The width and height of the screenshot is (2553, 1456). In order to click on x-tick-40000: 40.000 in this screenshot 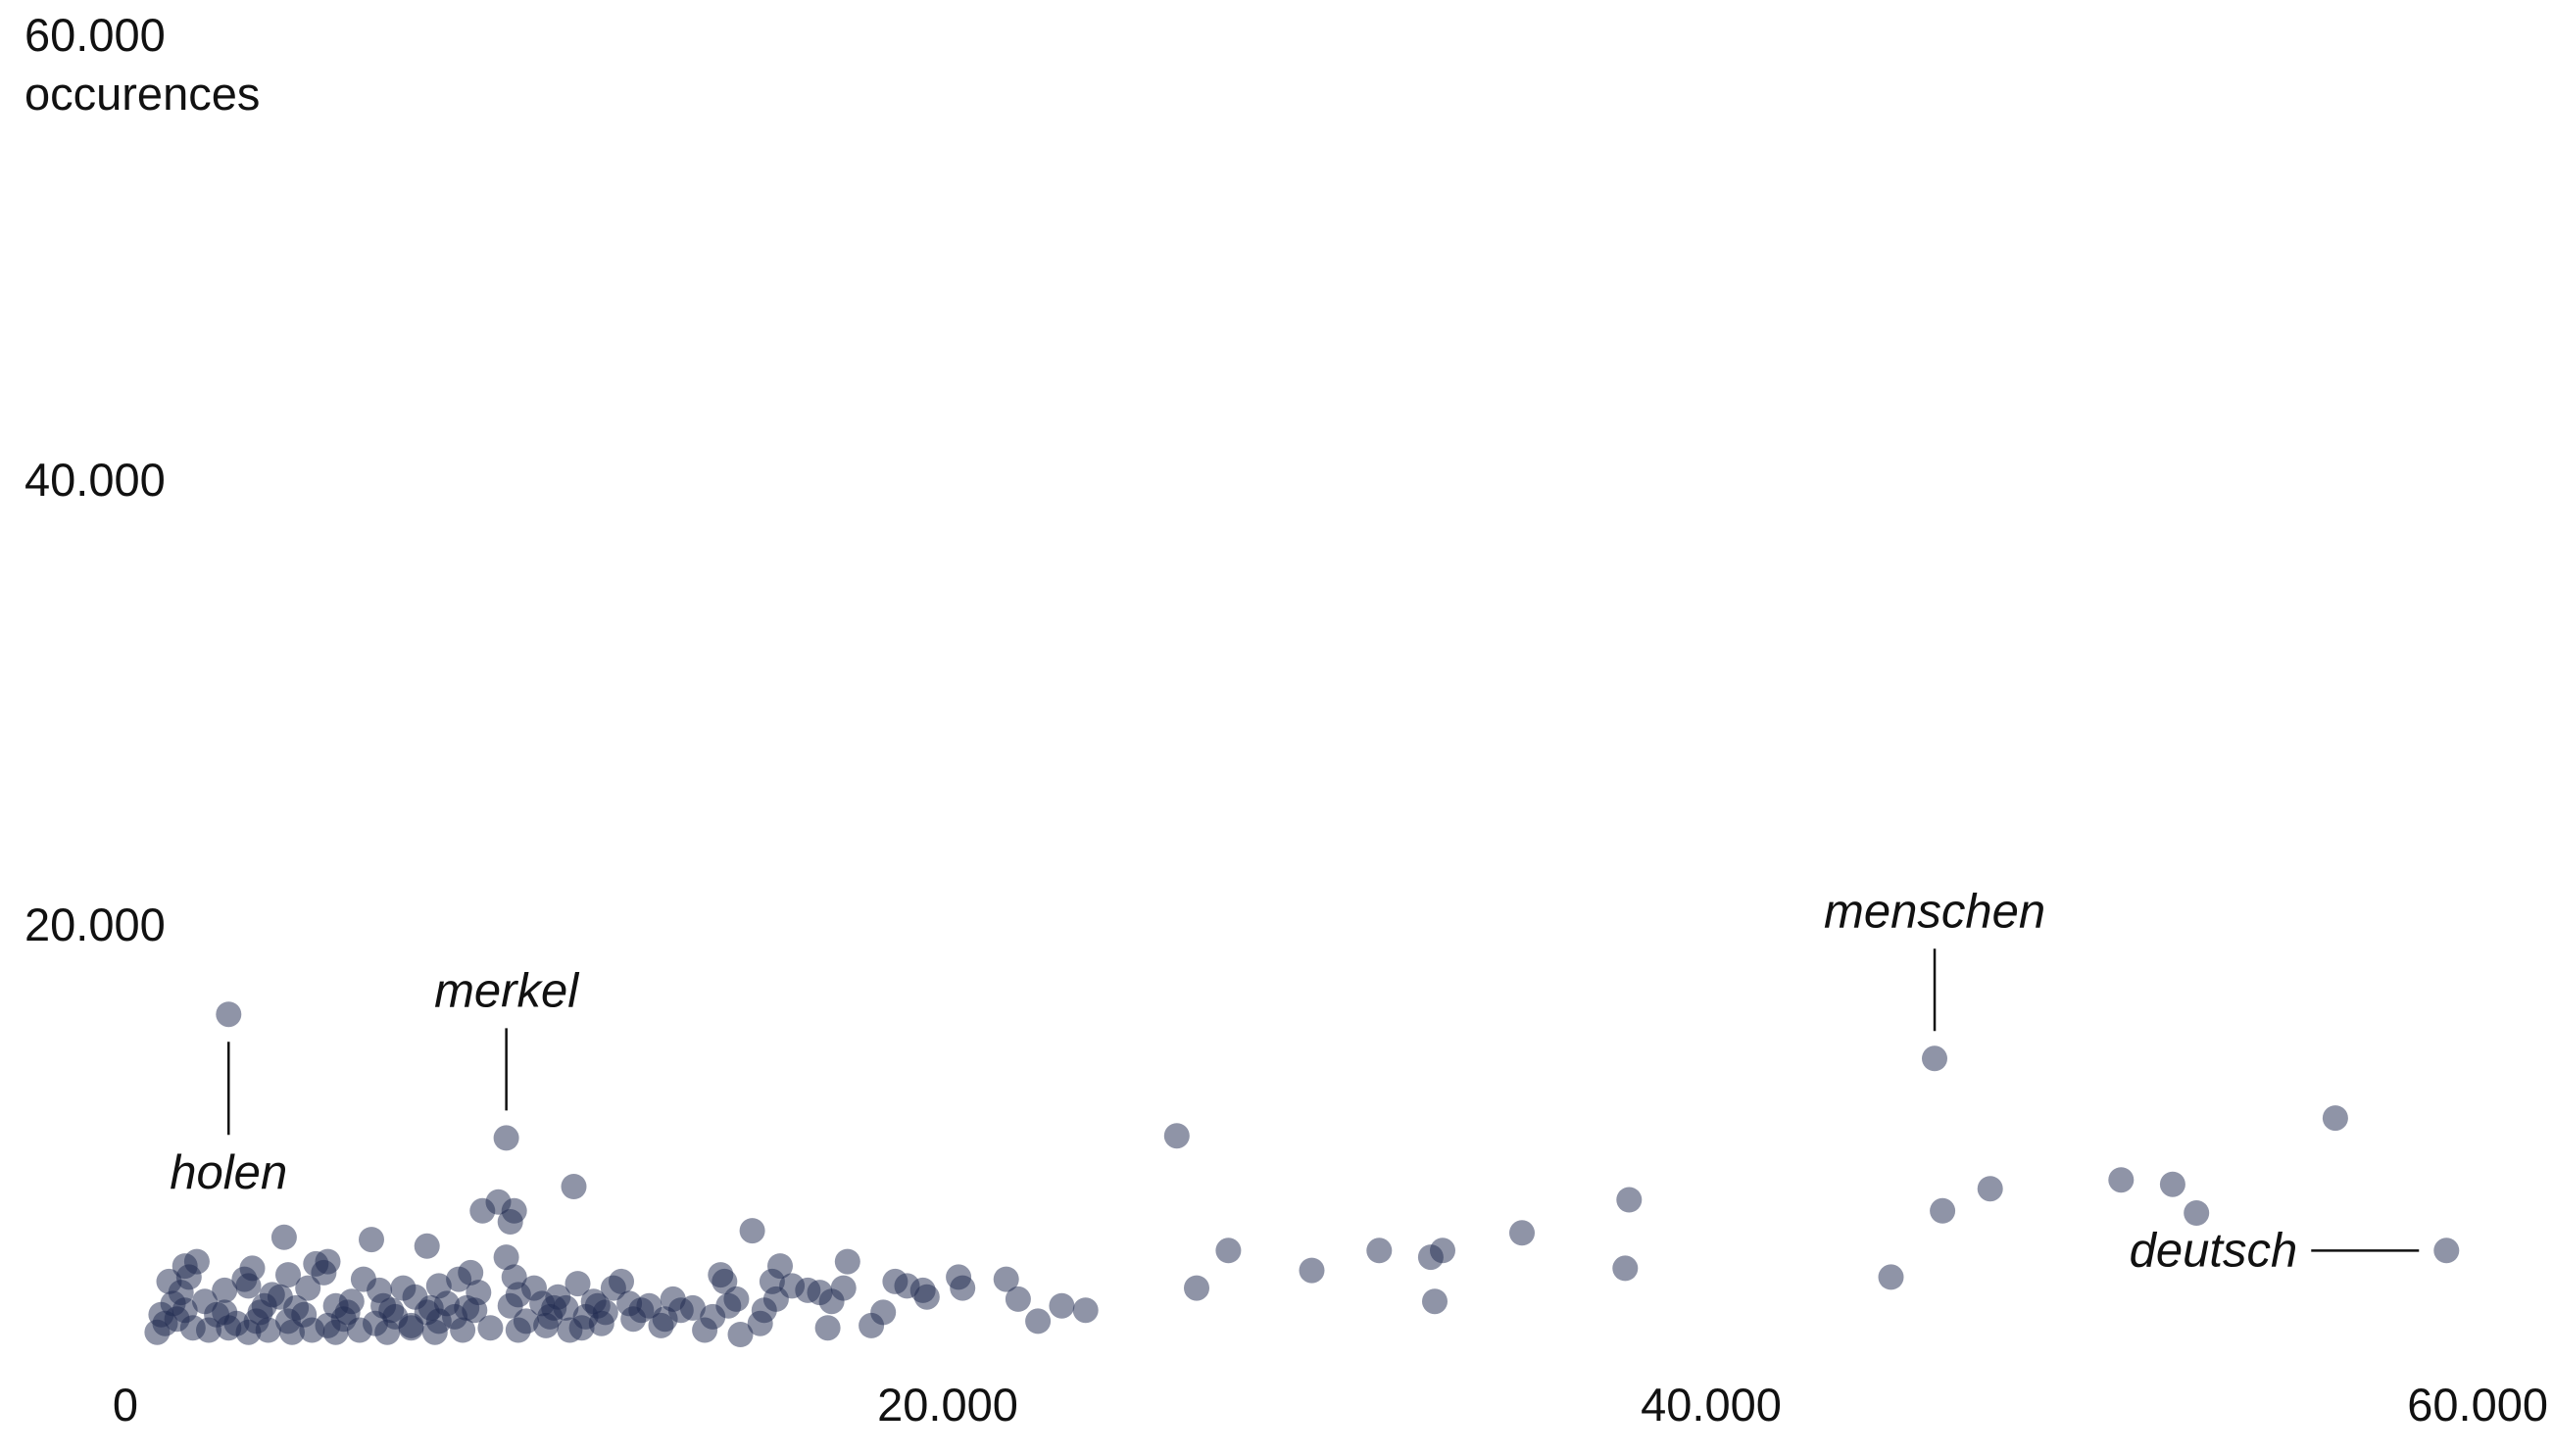, I will do `click(1711, 1405)`.